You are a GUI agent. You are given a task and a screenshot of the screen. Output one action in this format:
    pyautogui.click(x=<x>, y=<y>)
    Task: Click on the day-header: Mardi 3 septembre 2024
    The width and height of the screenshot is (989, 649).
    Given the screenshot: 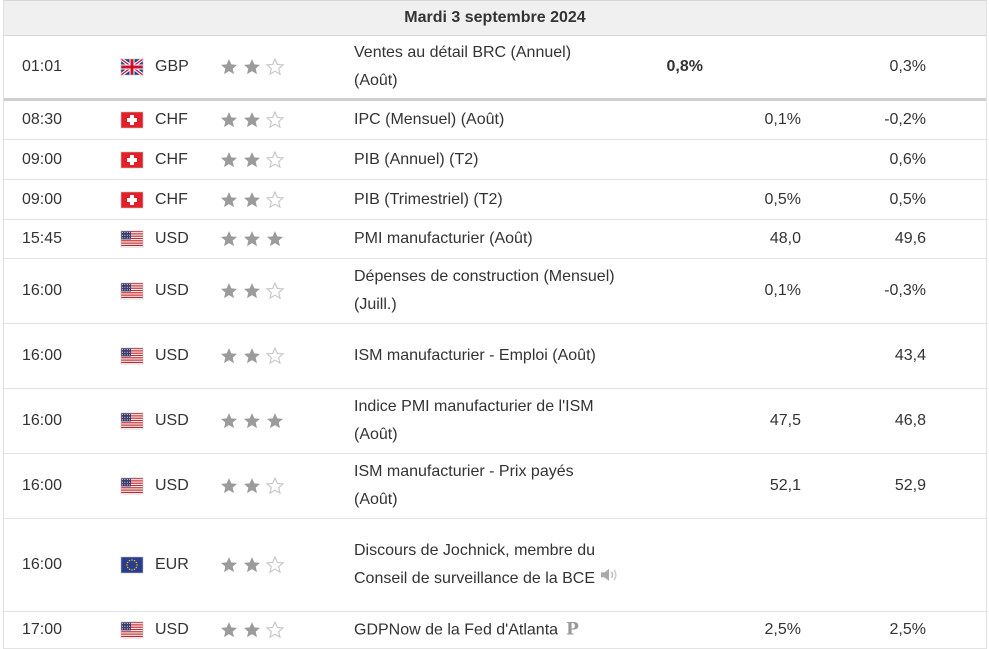 What is the action you would take?
    pyautogui.click(x=495, y=18)
    